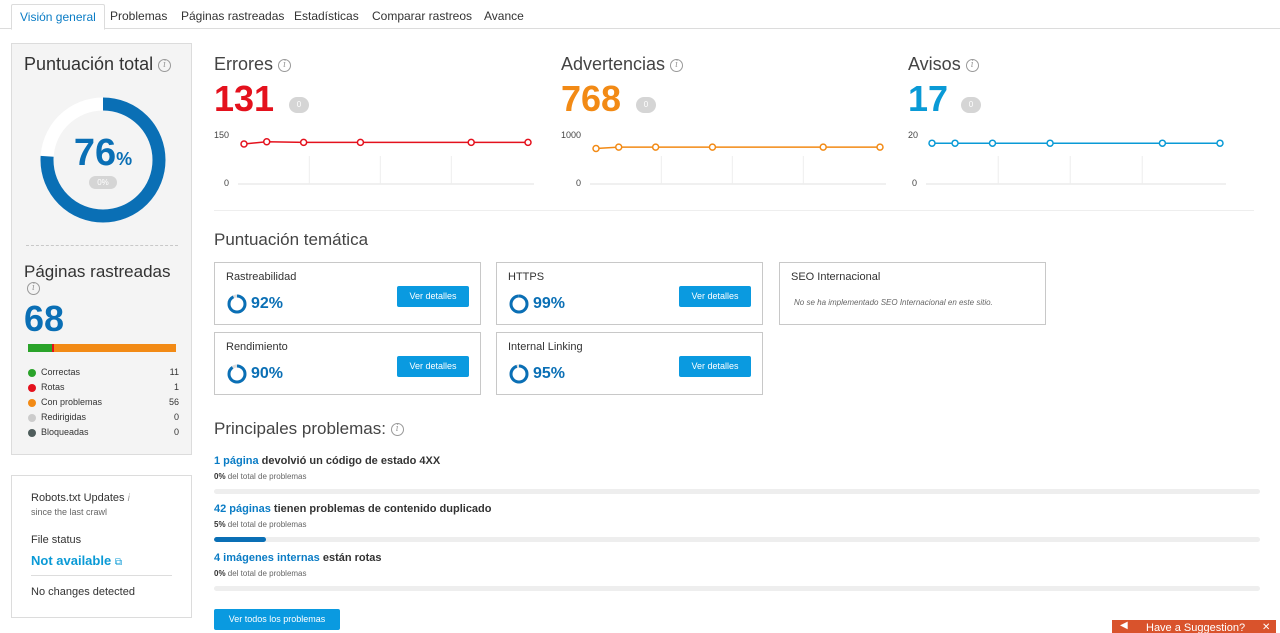 The width and height of the screenshot is (1280, 633). Describe the element at coordinates (1266, 627) in the screenshot. I see `close-icon: ✕` at that location.